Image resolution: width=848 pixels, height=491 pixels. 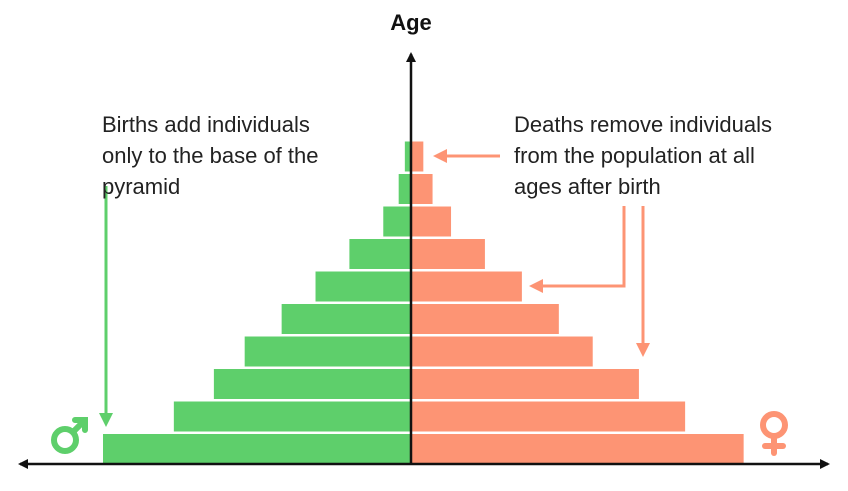 What do you see at coordinates (411, 22) in the screenshot?
I see `age-axis-label: Age` at bounding box center [411, 22].